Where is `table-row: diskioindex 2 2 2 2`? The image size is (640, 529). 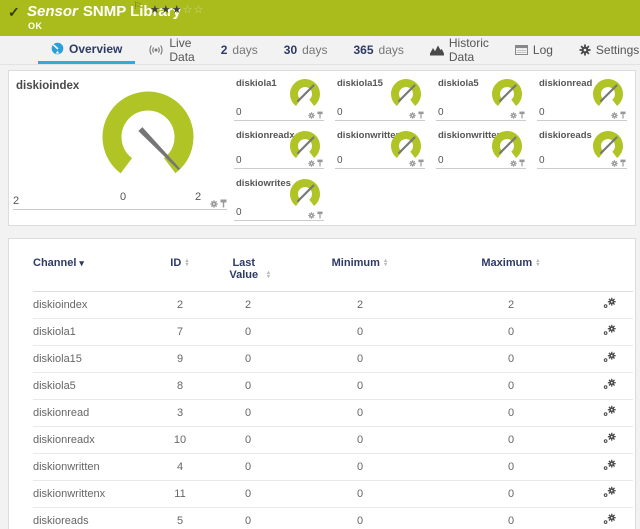
table-row: diskioindex 2 2 2 2 is located at coordinates (333, 305).